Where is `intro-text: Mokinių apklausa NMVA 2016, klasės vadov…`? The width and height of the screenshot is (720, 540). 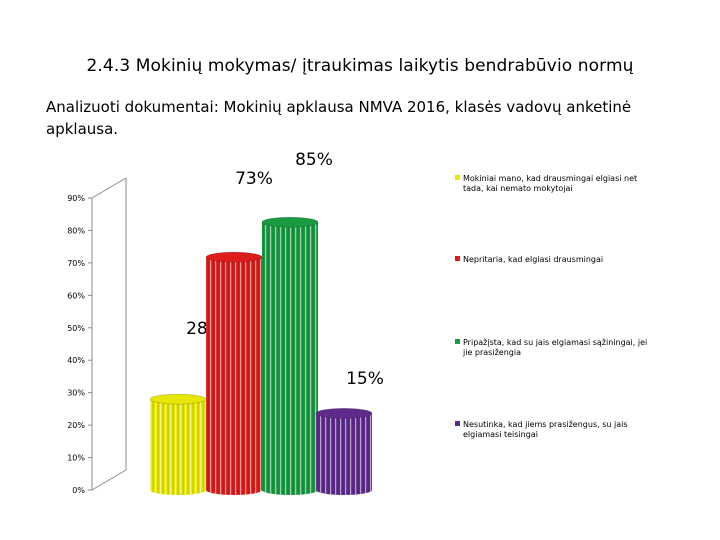 intro-text: Mokinių apklausa NMVA 2016, klasės vadov… is located at coordinates (339, 118).